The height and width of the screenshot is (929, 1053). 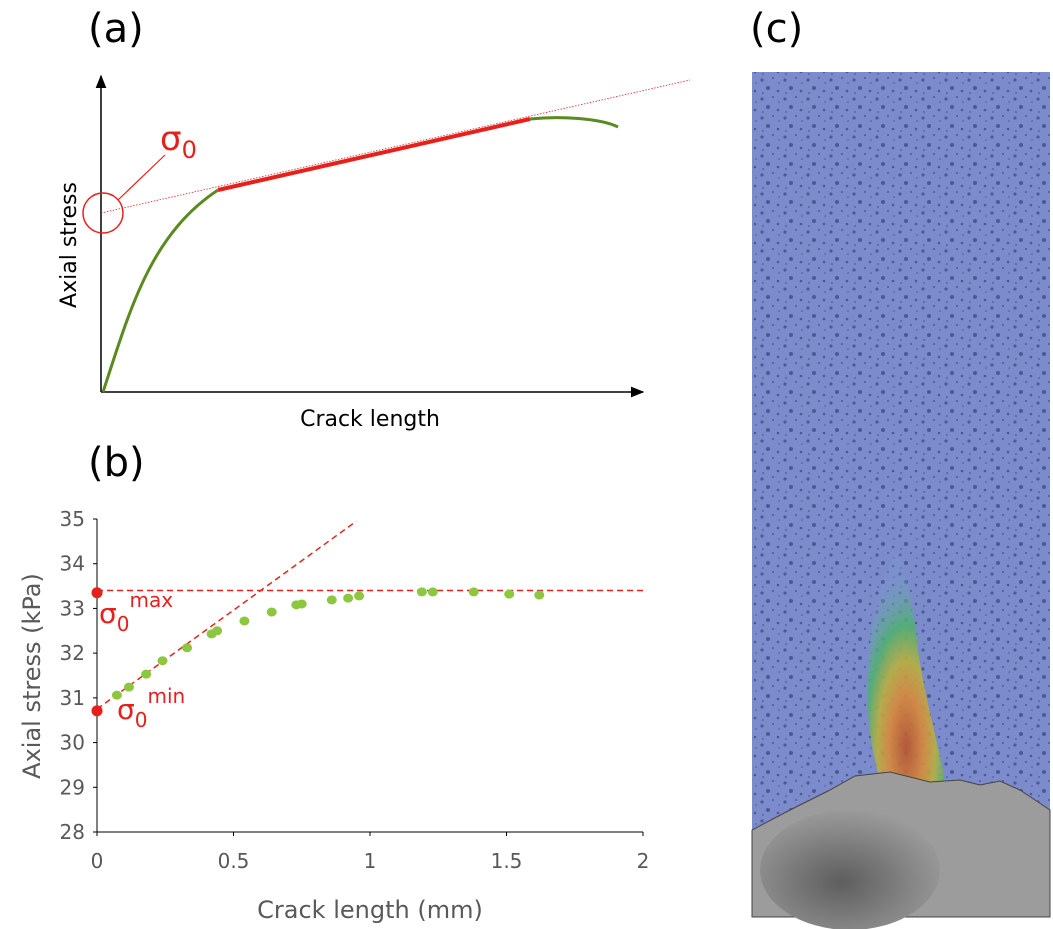 I want to click on annotation: σ0, so click(x=178, y=141).